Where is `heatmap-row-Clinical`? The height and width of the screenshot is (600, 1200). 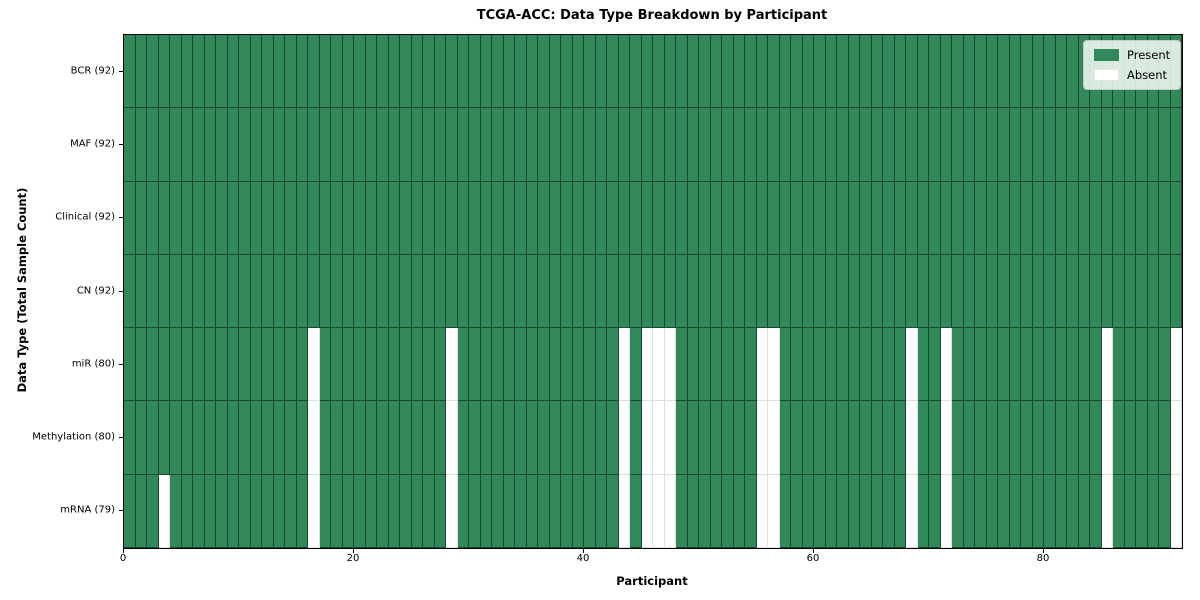
heatmap-row-Clinical is located at coordinates (653, 218).